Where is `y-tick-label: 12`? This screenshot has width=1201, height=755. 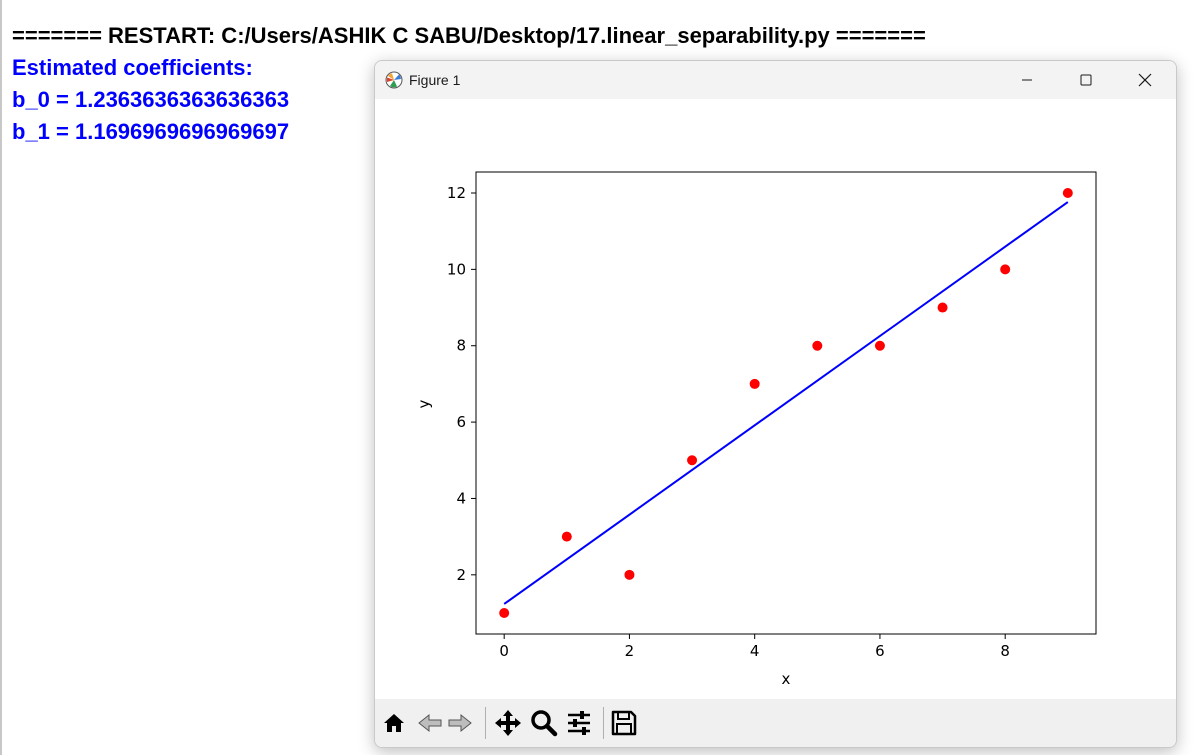 y-tick-label: 12 is located at coordinates (456, 193).